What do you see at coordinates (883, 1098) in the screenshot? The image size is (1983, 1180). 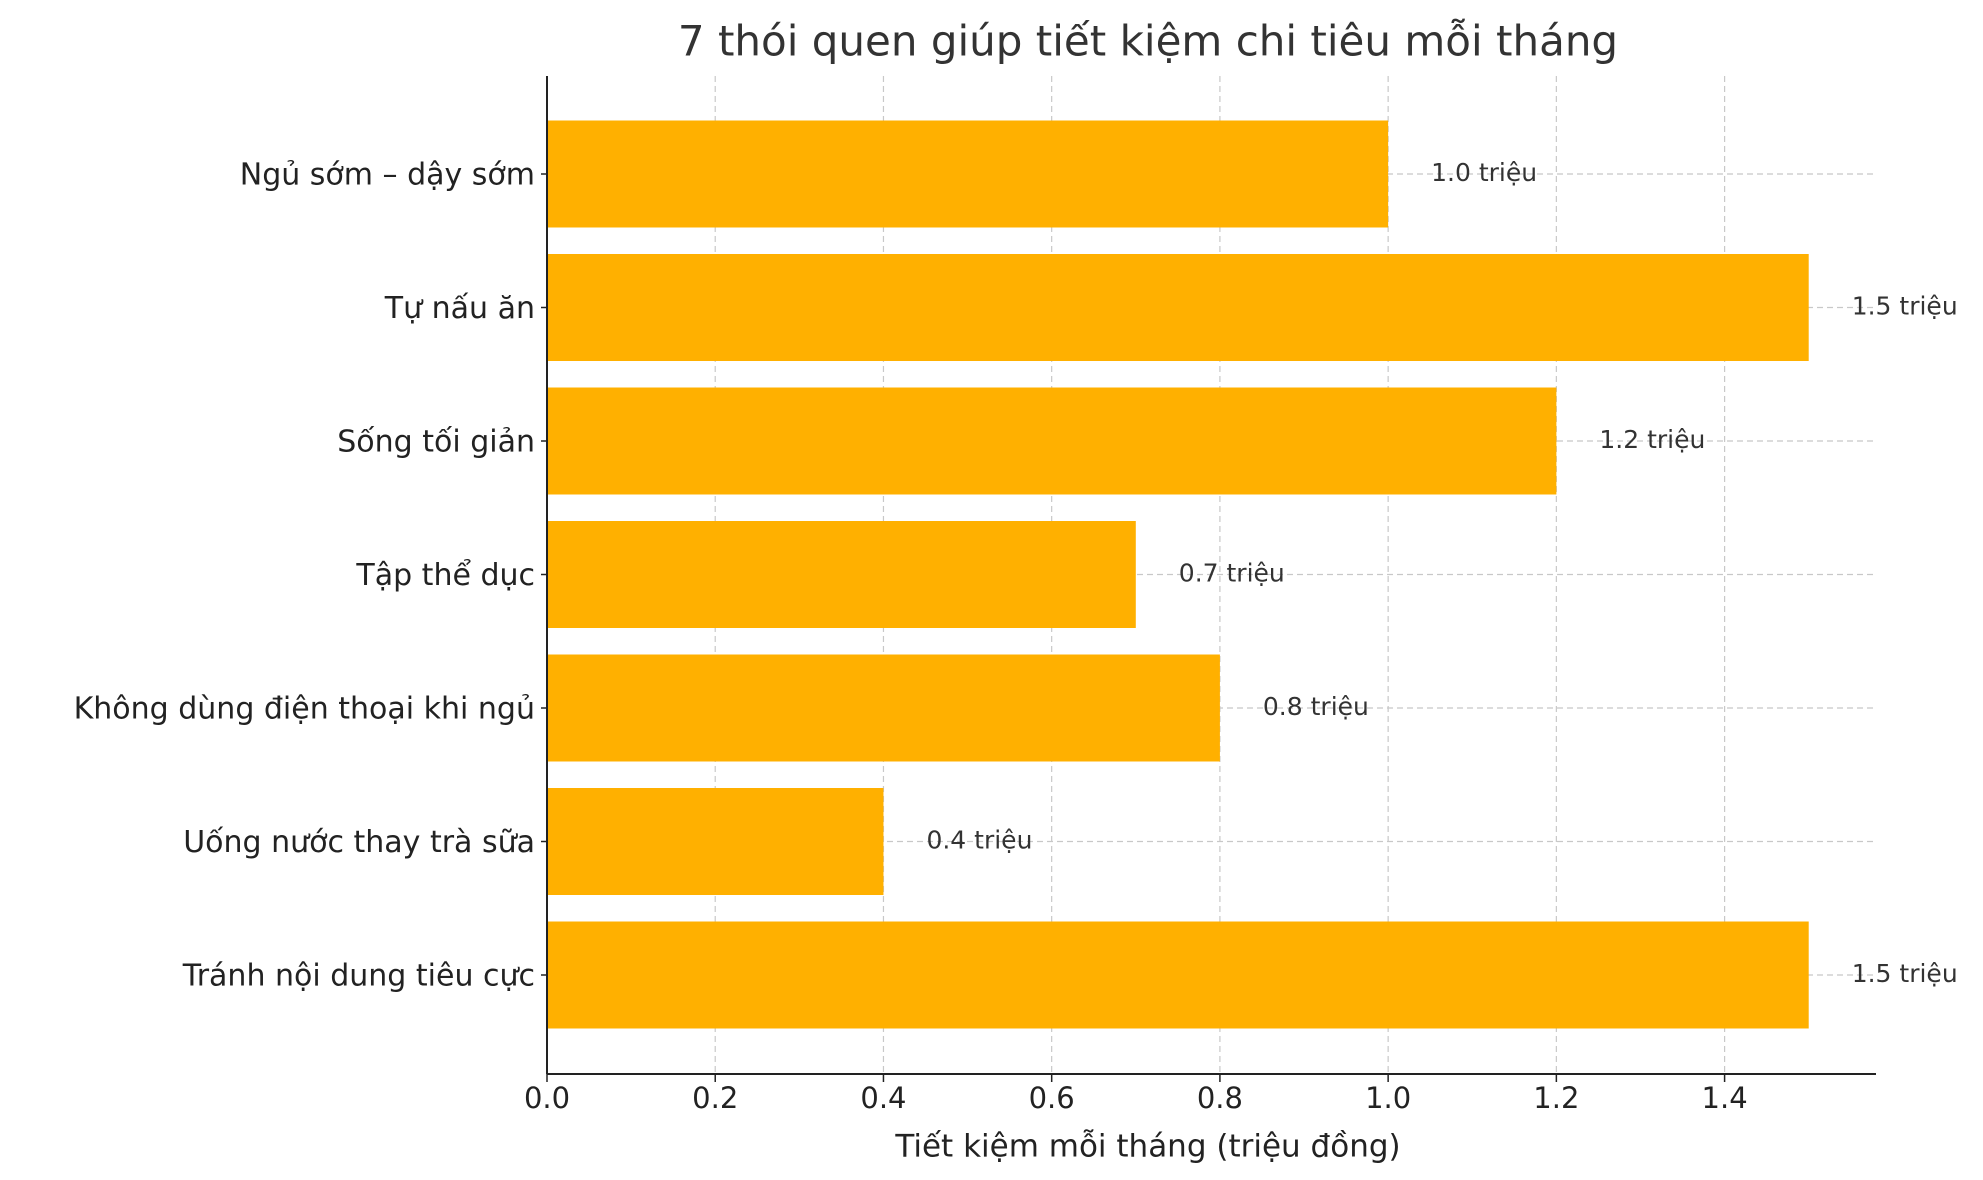 I see `x-tick-label: 0.4` at bounding box center [883, 1098].